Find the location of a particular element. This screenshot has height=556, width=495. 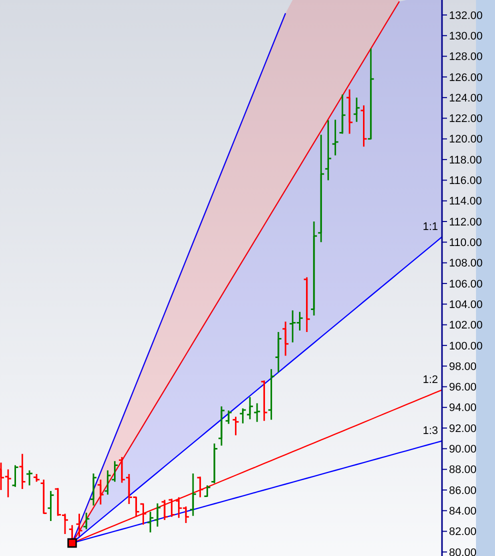

y-tick-label: 82.00 is located at coordinates (463, 532).